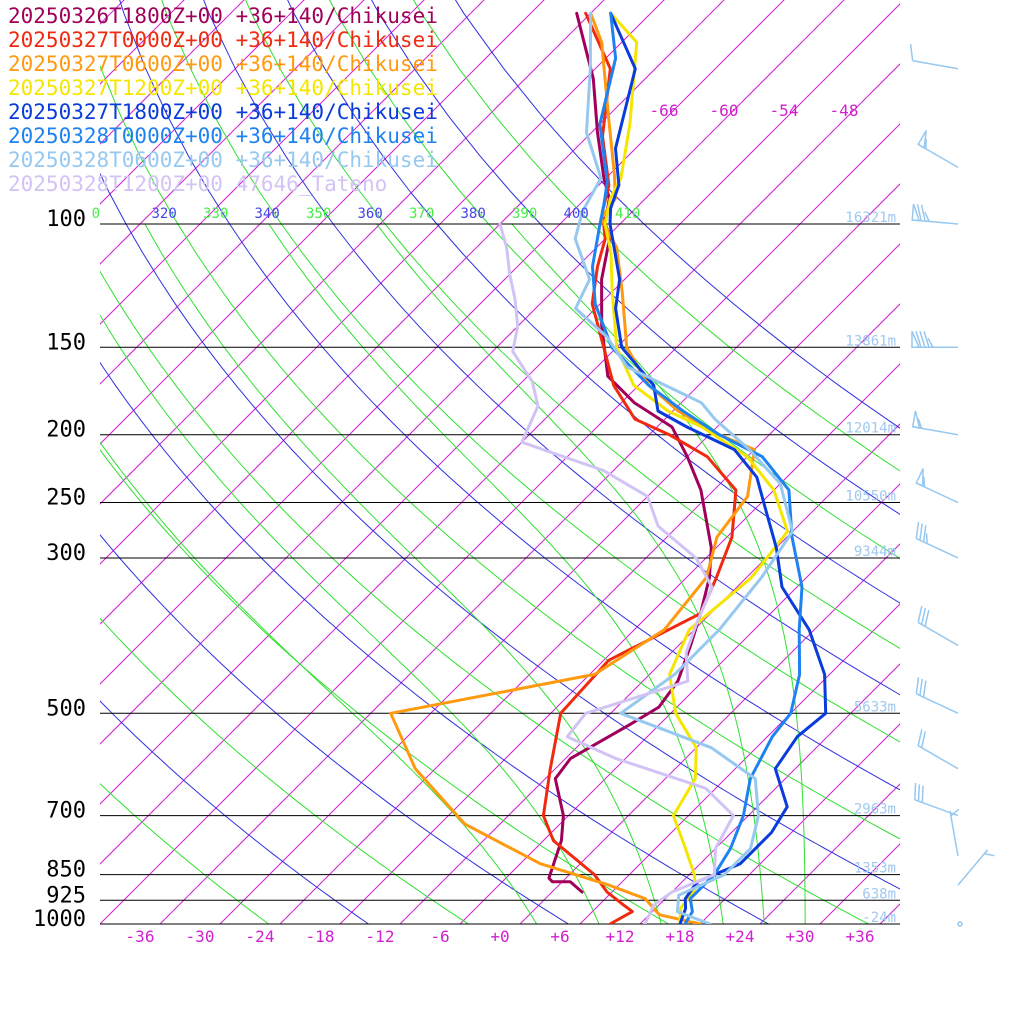  What do you see at coordinates (380, 936) in the screenshot?
I see `temperature-tick-label: -12` at bounding box center [380, 936].